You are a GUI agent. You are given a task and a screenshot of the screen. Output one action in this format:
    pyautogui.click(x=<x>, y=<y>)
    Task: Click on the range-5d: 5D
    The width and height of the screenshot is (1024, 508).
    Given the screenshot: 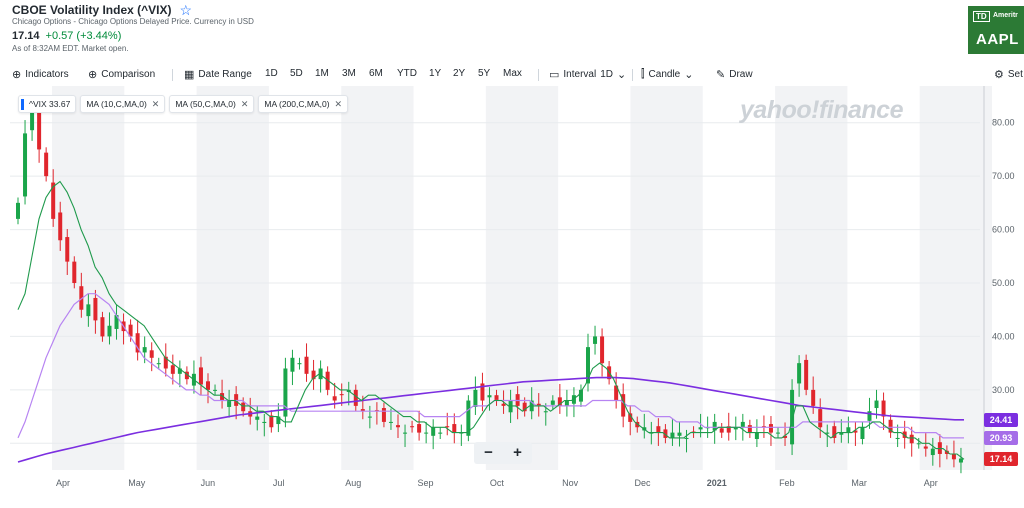 What is the action you would take?
    pyautogui.click(x=296, y=73)
    